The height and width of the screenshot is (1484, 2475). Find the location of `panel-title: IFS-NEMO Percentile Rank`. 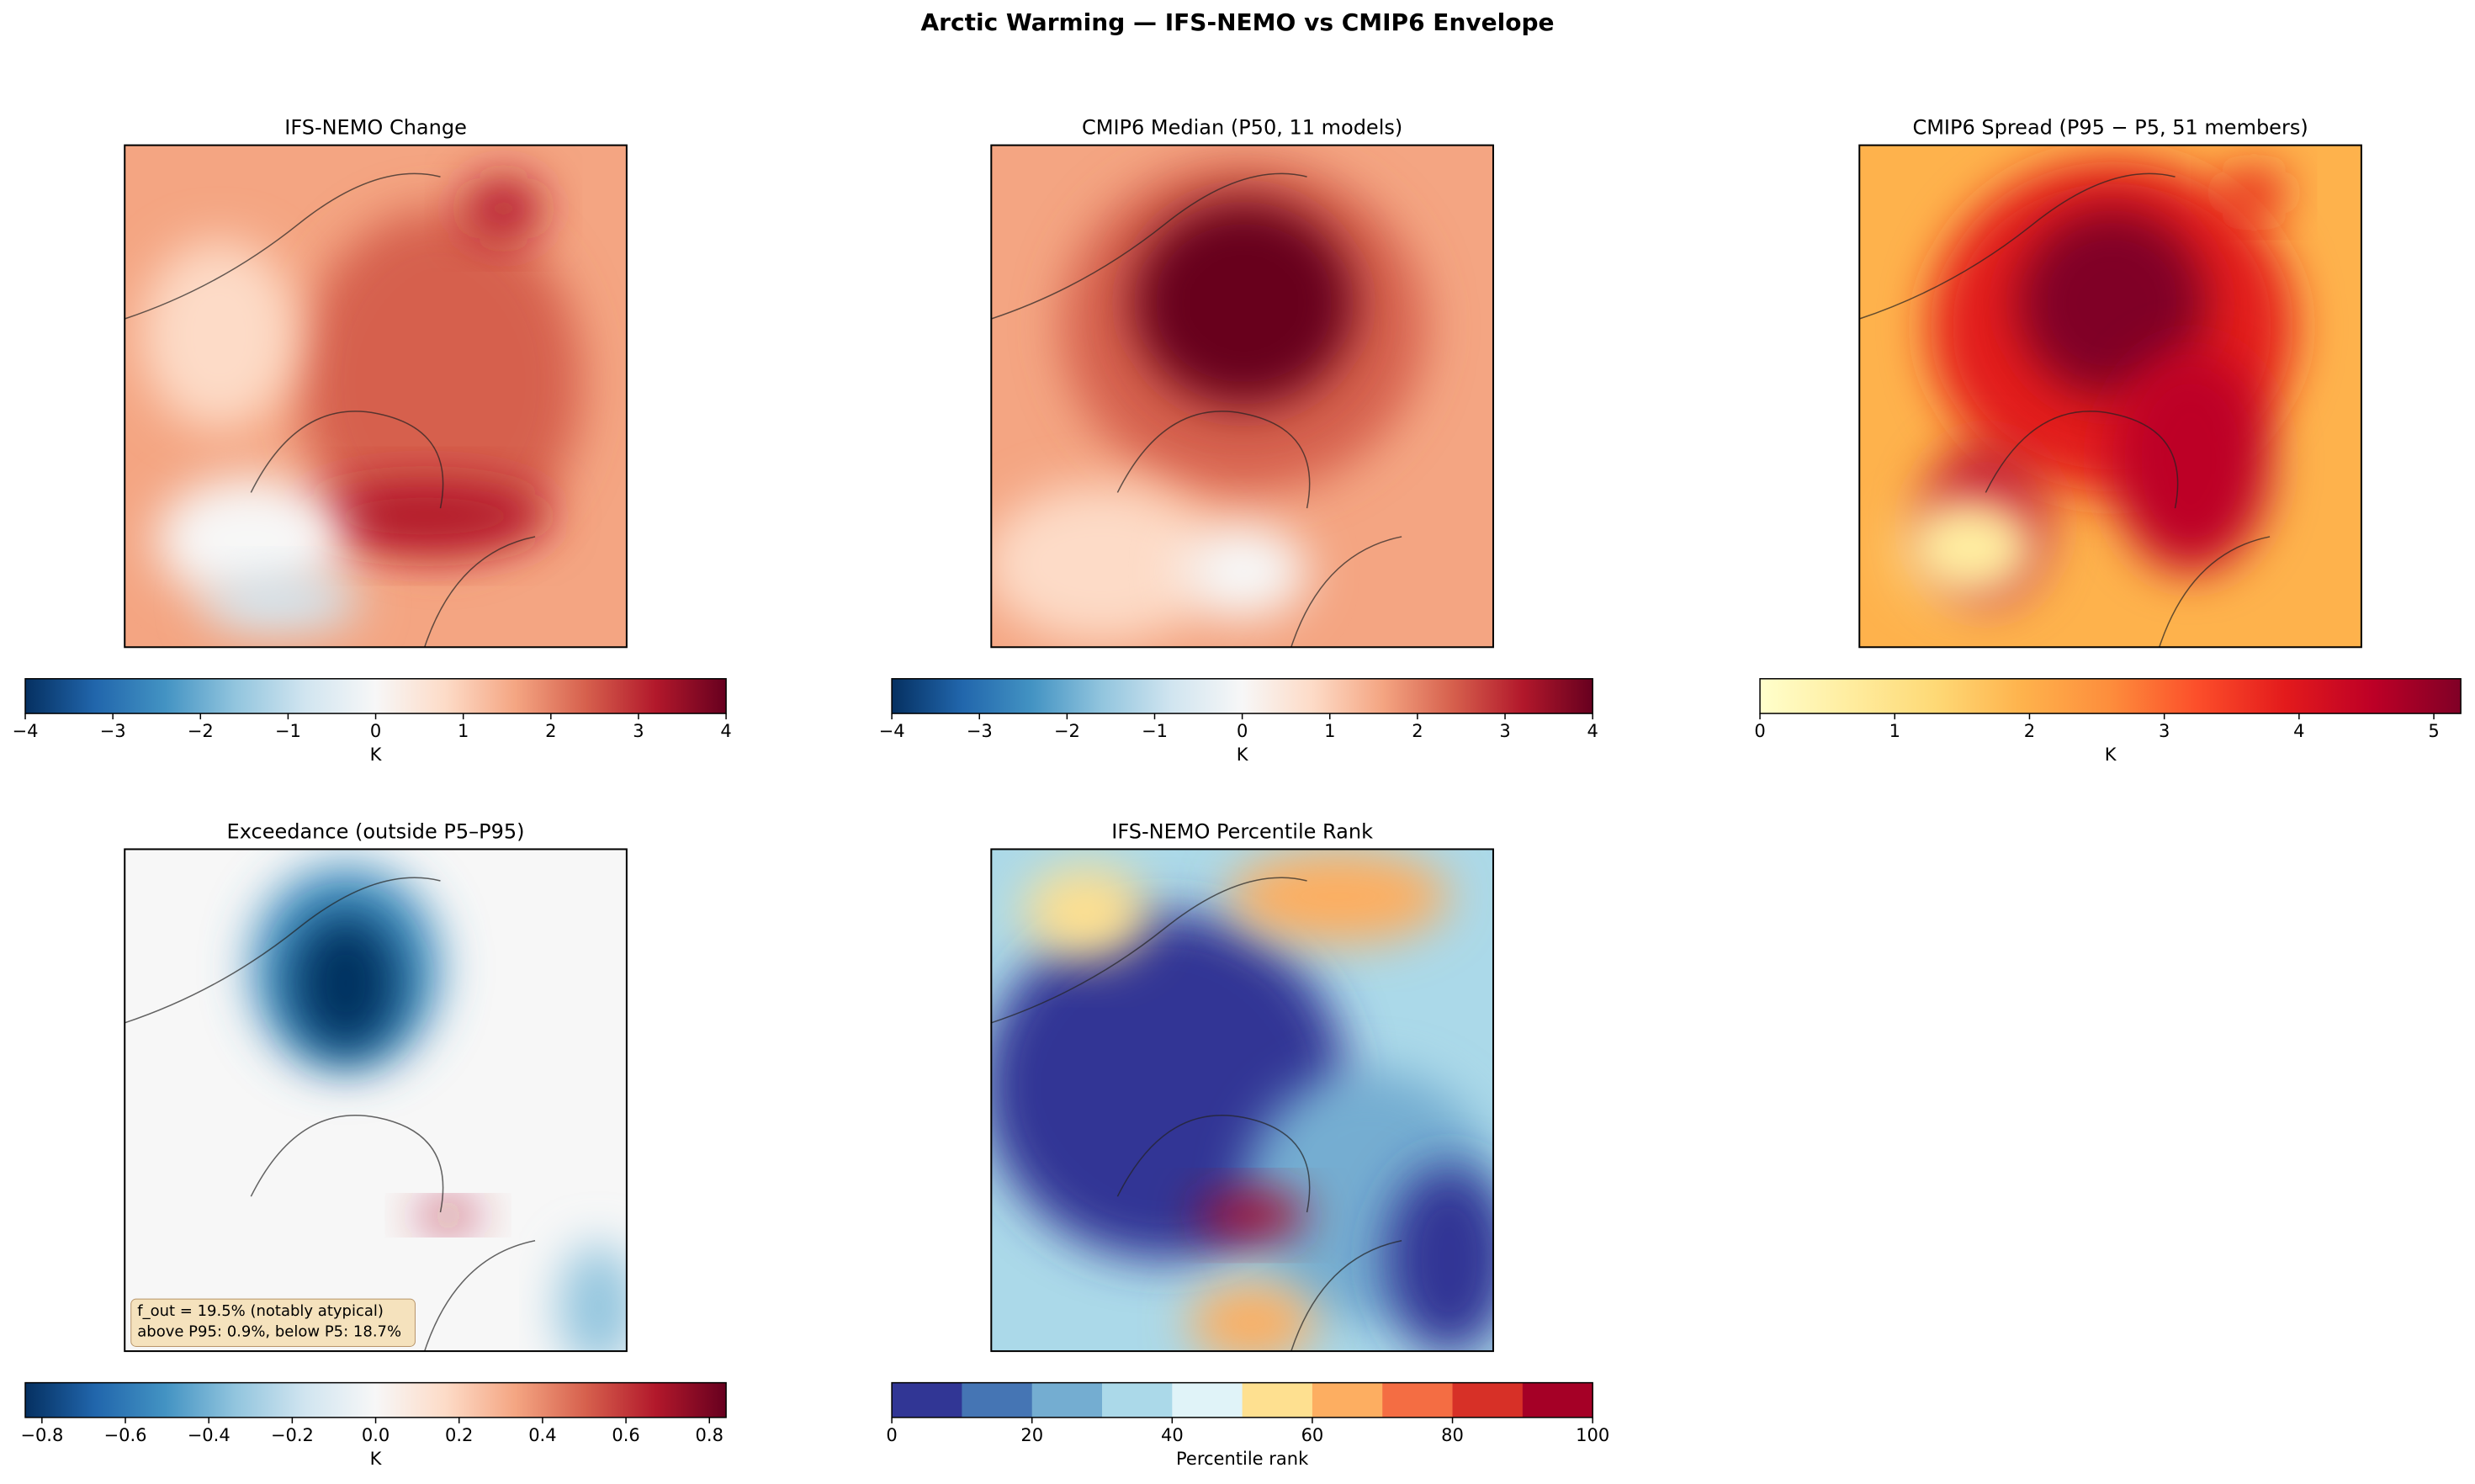

panel-title: IFS-NEMO Percentile Rank is located at coordinates (1242, 831).